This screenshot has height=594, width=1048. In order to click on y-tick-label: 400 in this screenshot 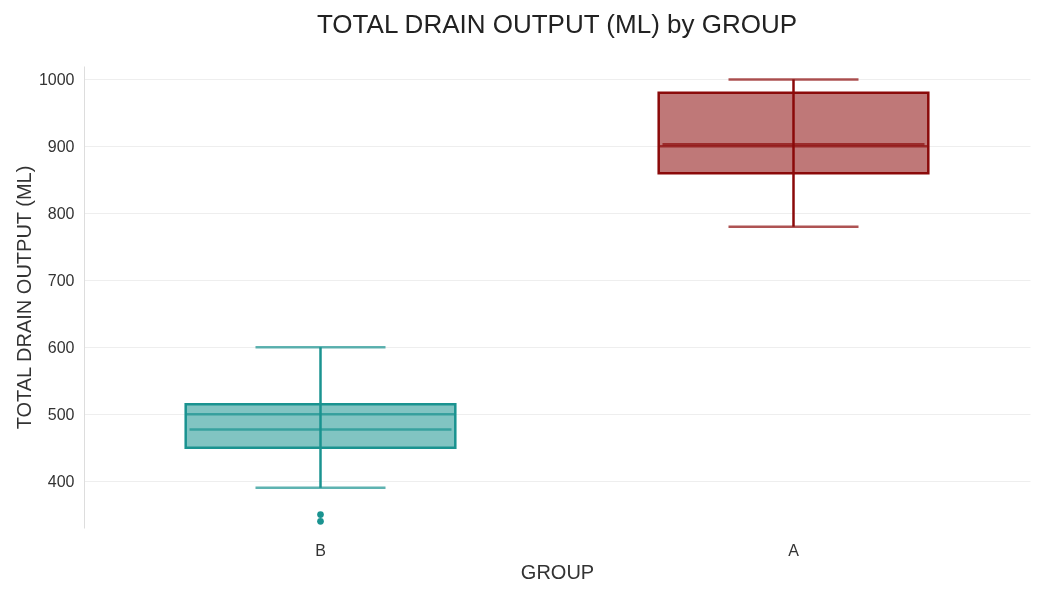, I will do `click(61, 481)`.